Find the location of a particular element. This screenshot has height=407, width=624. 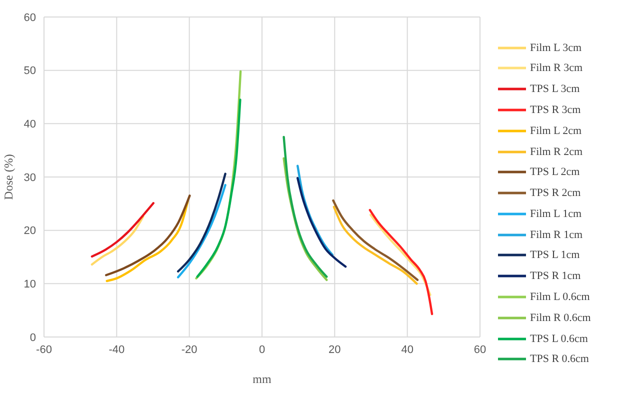

legend-label: TPS R 3cm is located at coordinates (555, 110).